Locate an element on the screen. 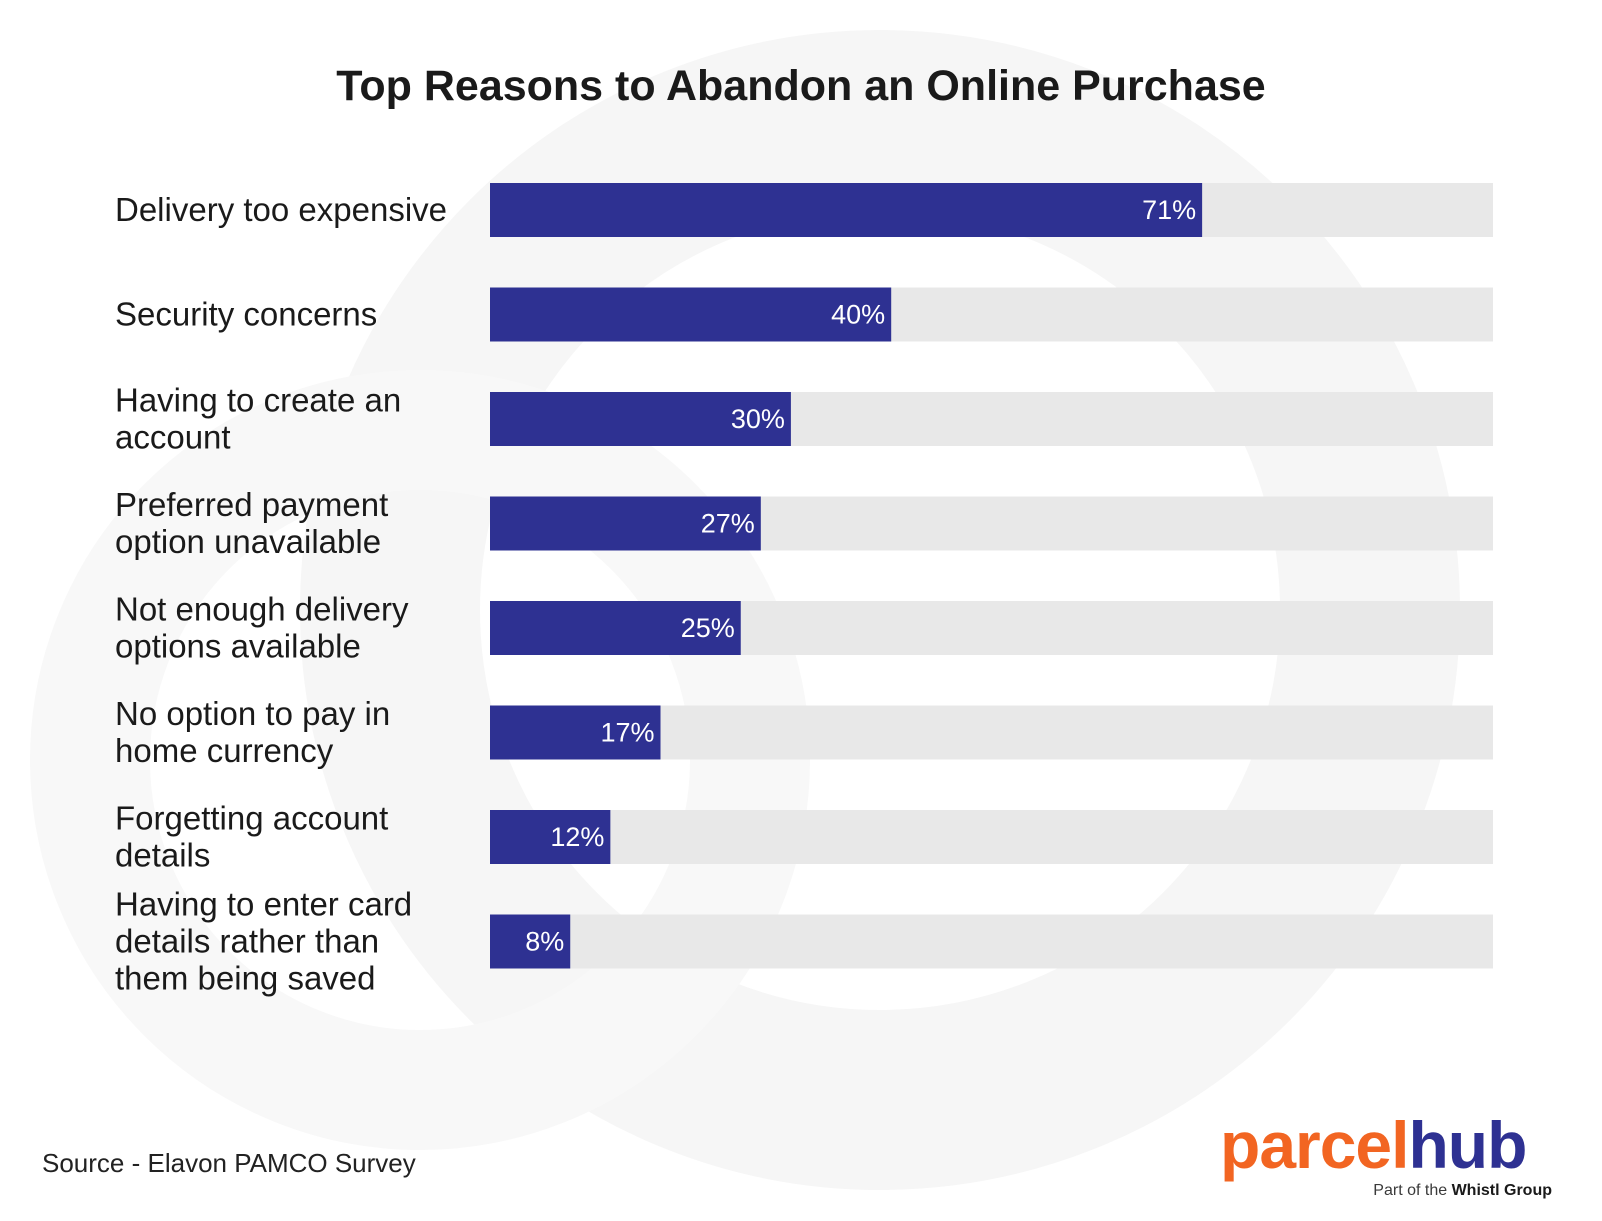  category-label: Preferred payment is located at coordinates (251, 504).